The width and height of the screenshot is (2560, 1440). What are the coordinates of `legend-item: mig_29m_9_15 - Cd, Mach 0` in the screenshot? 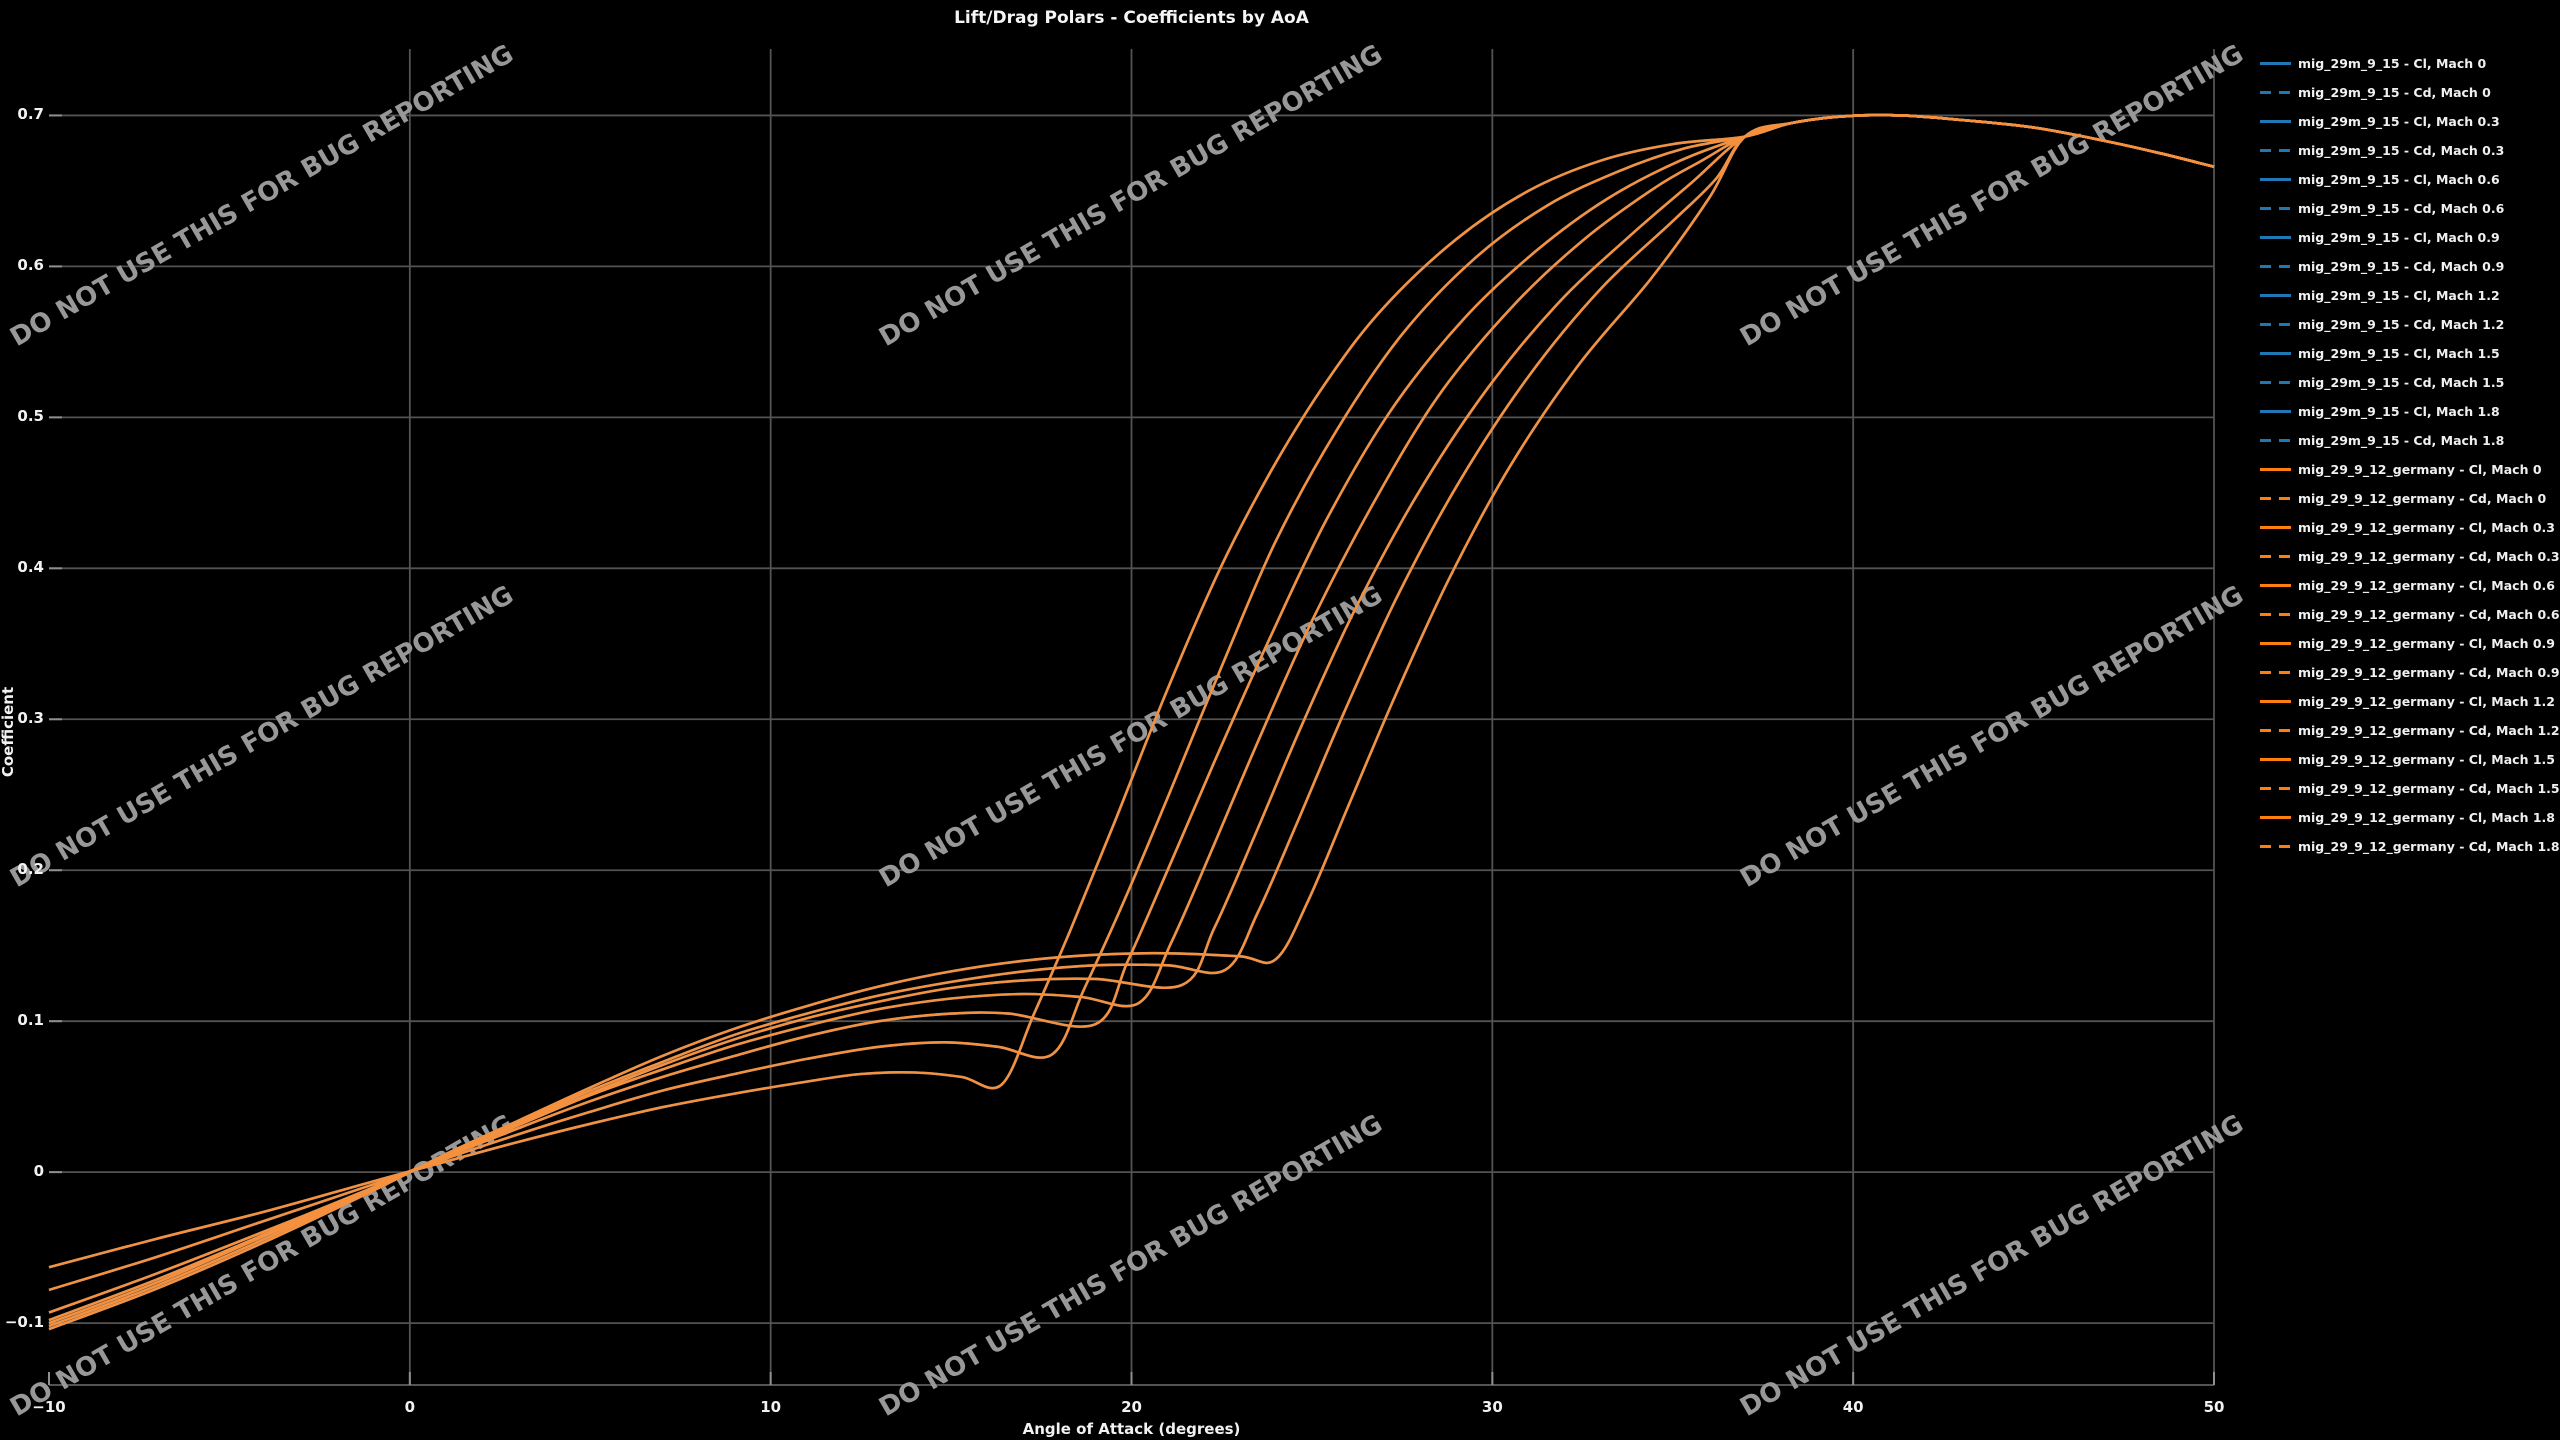 It's located at (2375, 92).